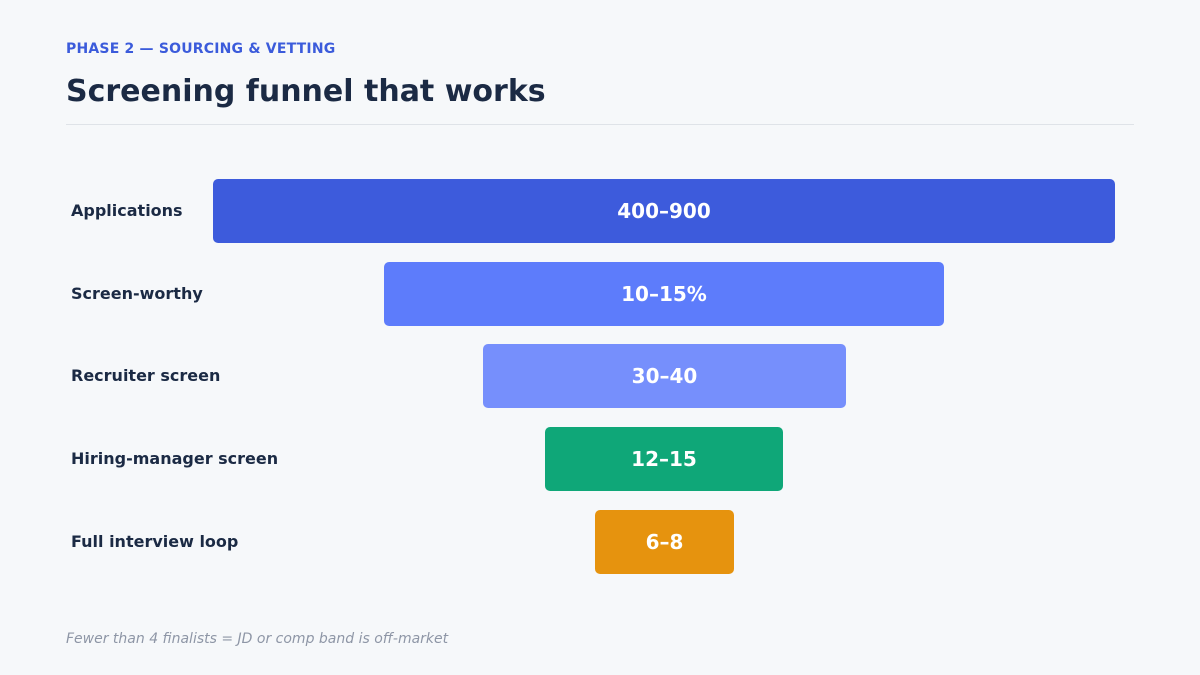  Describe the element at coordinates (201, 49) in the screenshot. I see `phase-eyebrow: PHASE 2 — SOURCING & VETTING` at that location.